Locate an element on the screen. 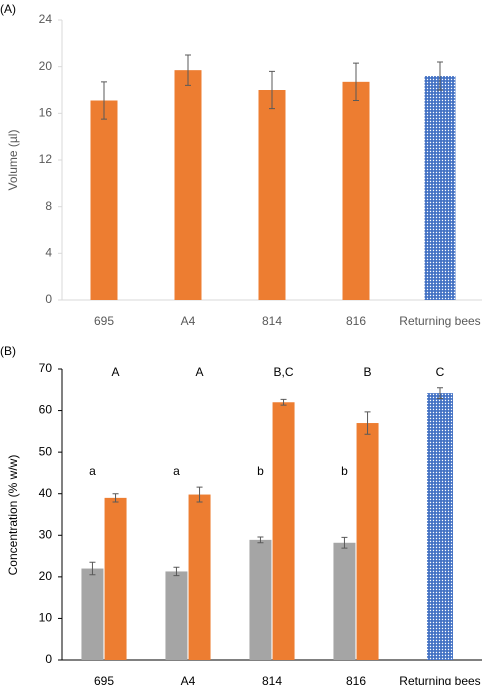  y-tick-label: 30 is located at coordinates (46, 534).